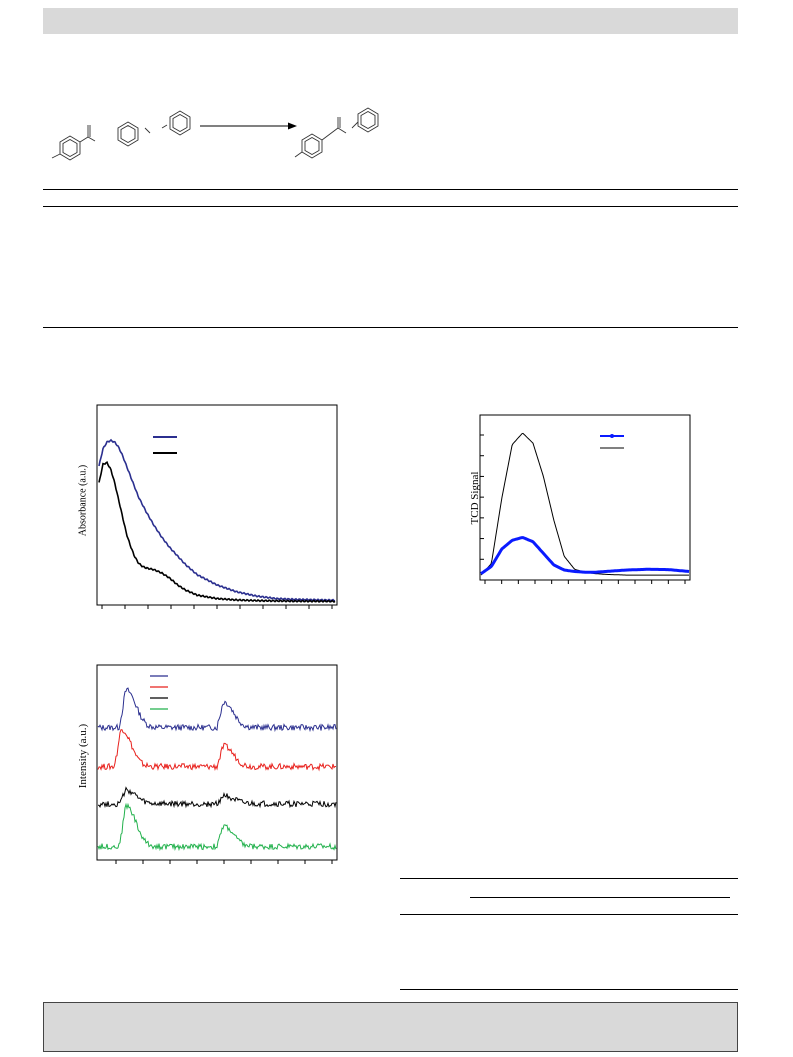 The height and width of the screenshot is (1057, 793). What do you see at coordinates (569, 878) in the screenshot?
I see `table2-top-rule` at bounding box center [569, 878].